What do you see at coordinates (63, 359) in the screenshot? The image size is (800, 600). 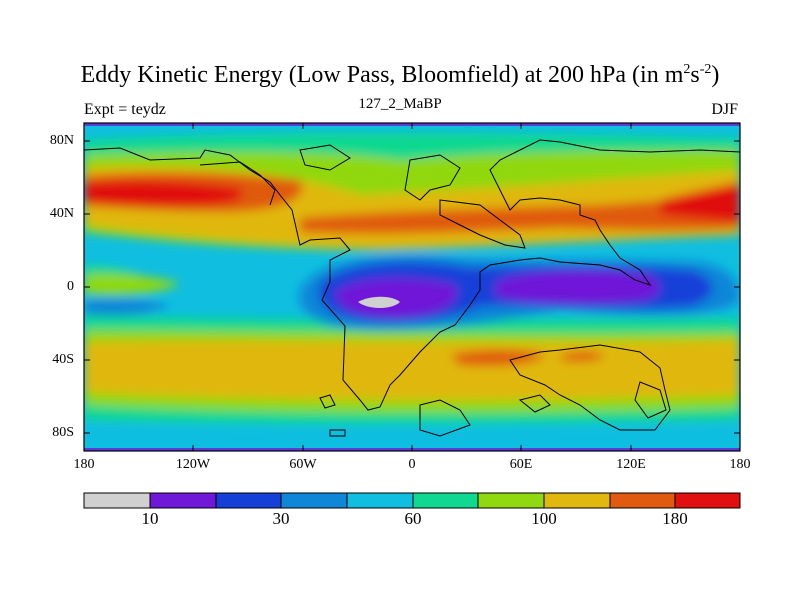 I see `lat-label-40s: 40S` at bounding box center [63, 359].